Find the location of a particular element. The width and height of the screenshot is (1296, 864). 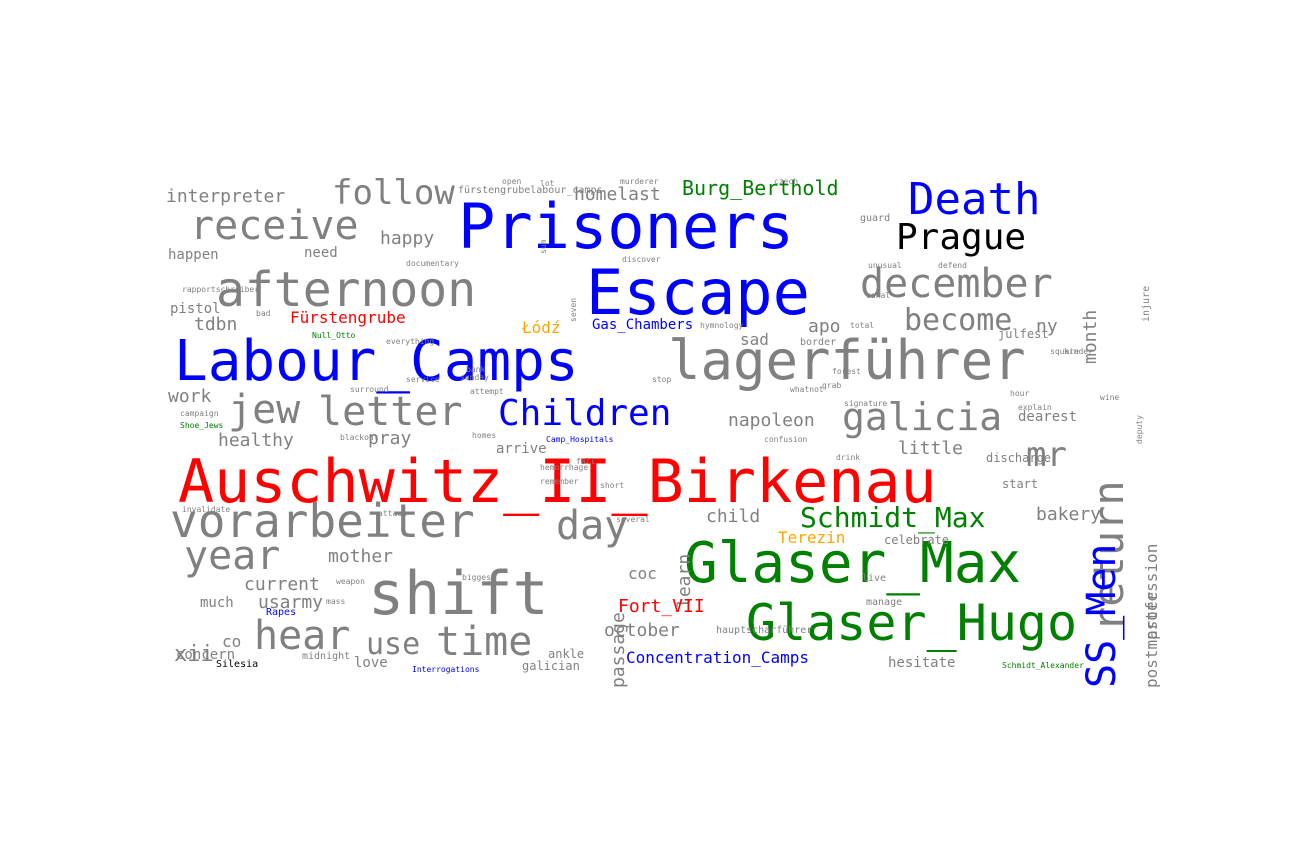

cloud-word-coc: coc is located at coordinates (642, 573).